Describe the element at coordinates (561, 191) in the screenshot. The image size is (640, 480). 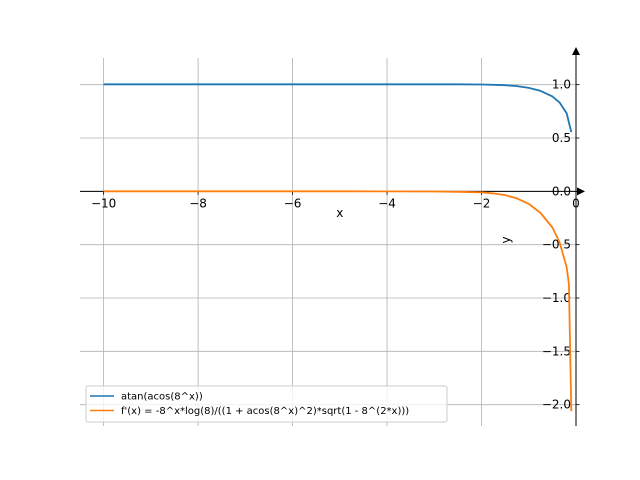
I see `y-tick-label: 0.0` at that location.